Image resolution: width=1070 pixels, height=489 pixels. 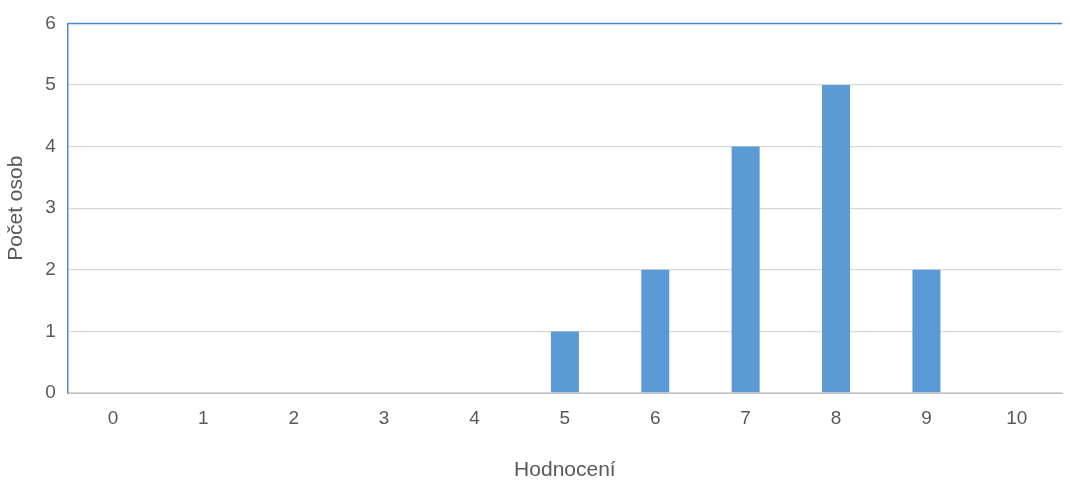 I want to click on y-tick-label: 1, so click(x=50, y=330).